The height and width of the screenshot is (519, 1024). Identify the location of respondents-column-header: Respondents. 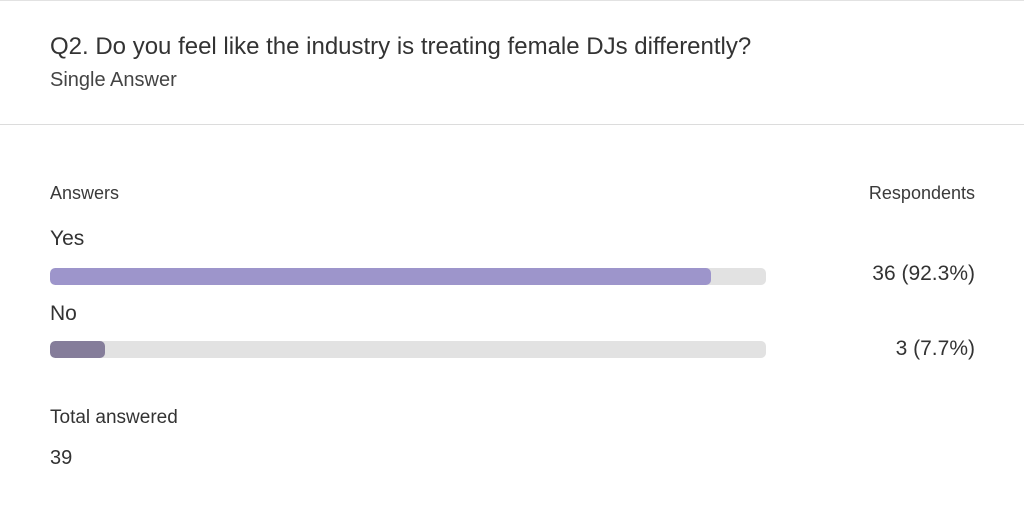
(921, 193).